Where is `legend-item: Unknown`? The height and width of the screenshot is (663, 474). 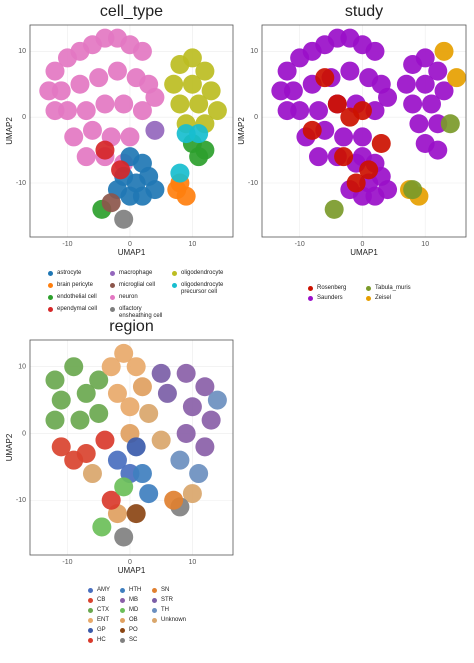 legend-item: Unknown is located at coordinates (169, 620).